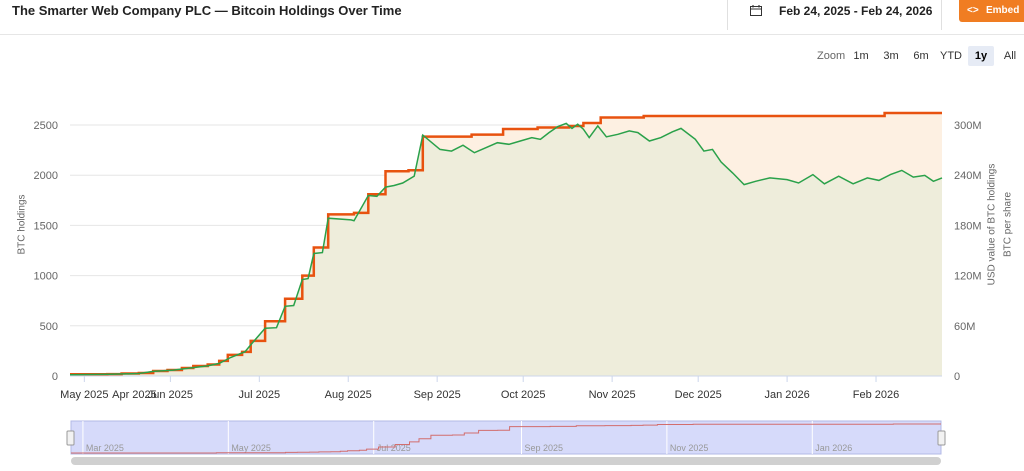  I want to click on x-tick-label: Feb 2026, so click(876, 395).